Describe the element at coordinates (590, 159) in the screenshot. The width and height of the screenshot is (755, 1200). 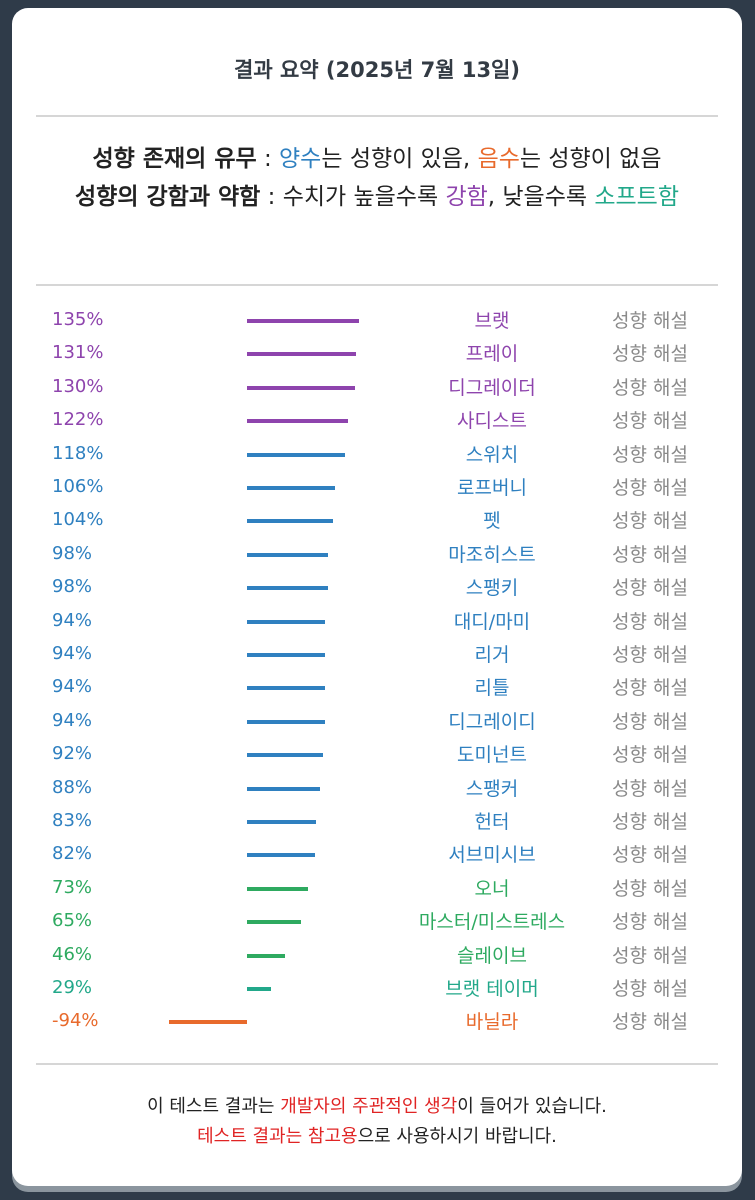
I see `legend-negative-text: 는 성향이 없음` at that location.